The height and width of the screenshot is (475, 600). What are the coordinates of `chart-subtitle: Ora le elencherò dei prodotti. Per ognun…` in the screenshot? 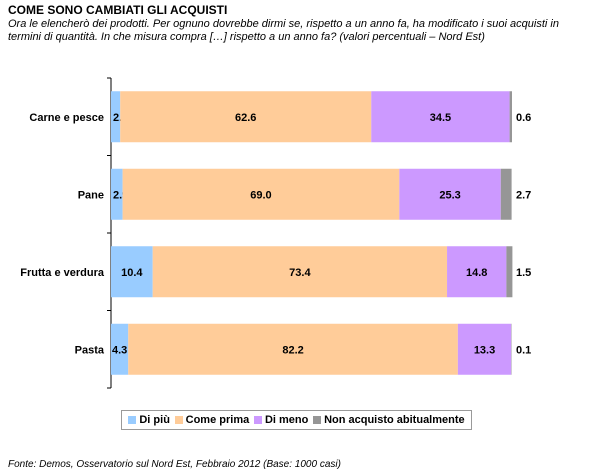 It's located at (283, 30).